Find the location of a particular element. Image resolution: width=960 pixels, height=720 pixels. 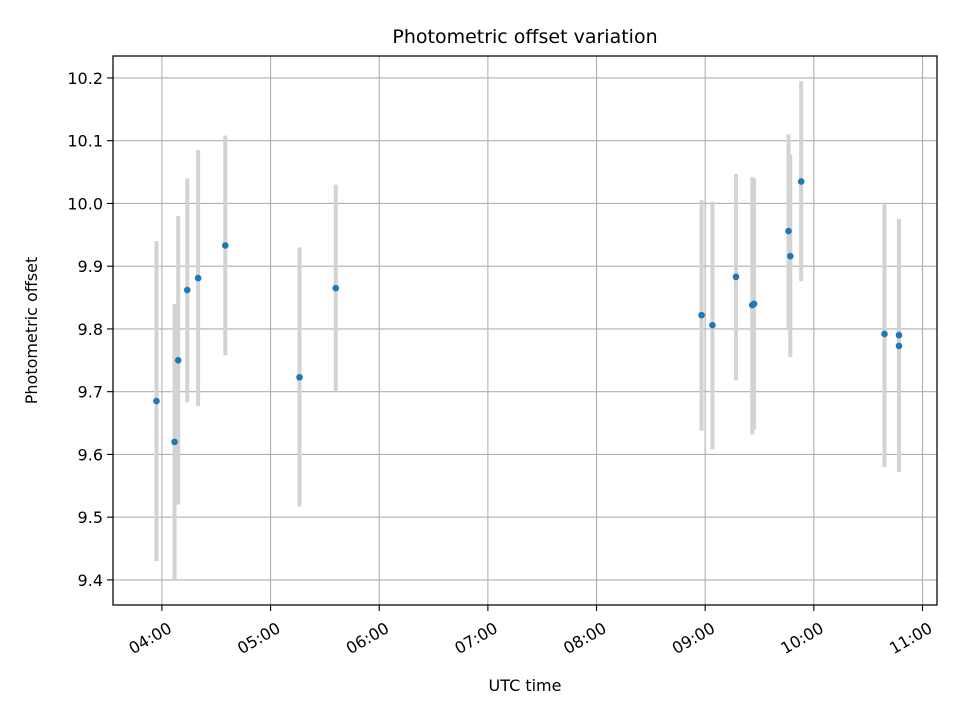

x-tick-label: 04:00 is located at coordinates (149, 638).